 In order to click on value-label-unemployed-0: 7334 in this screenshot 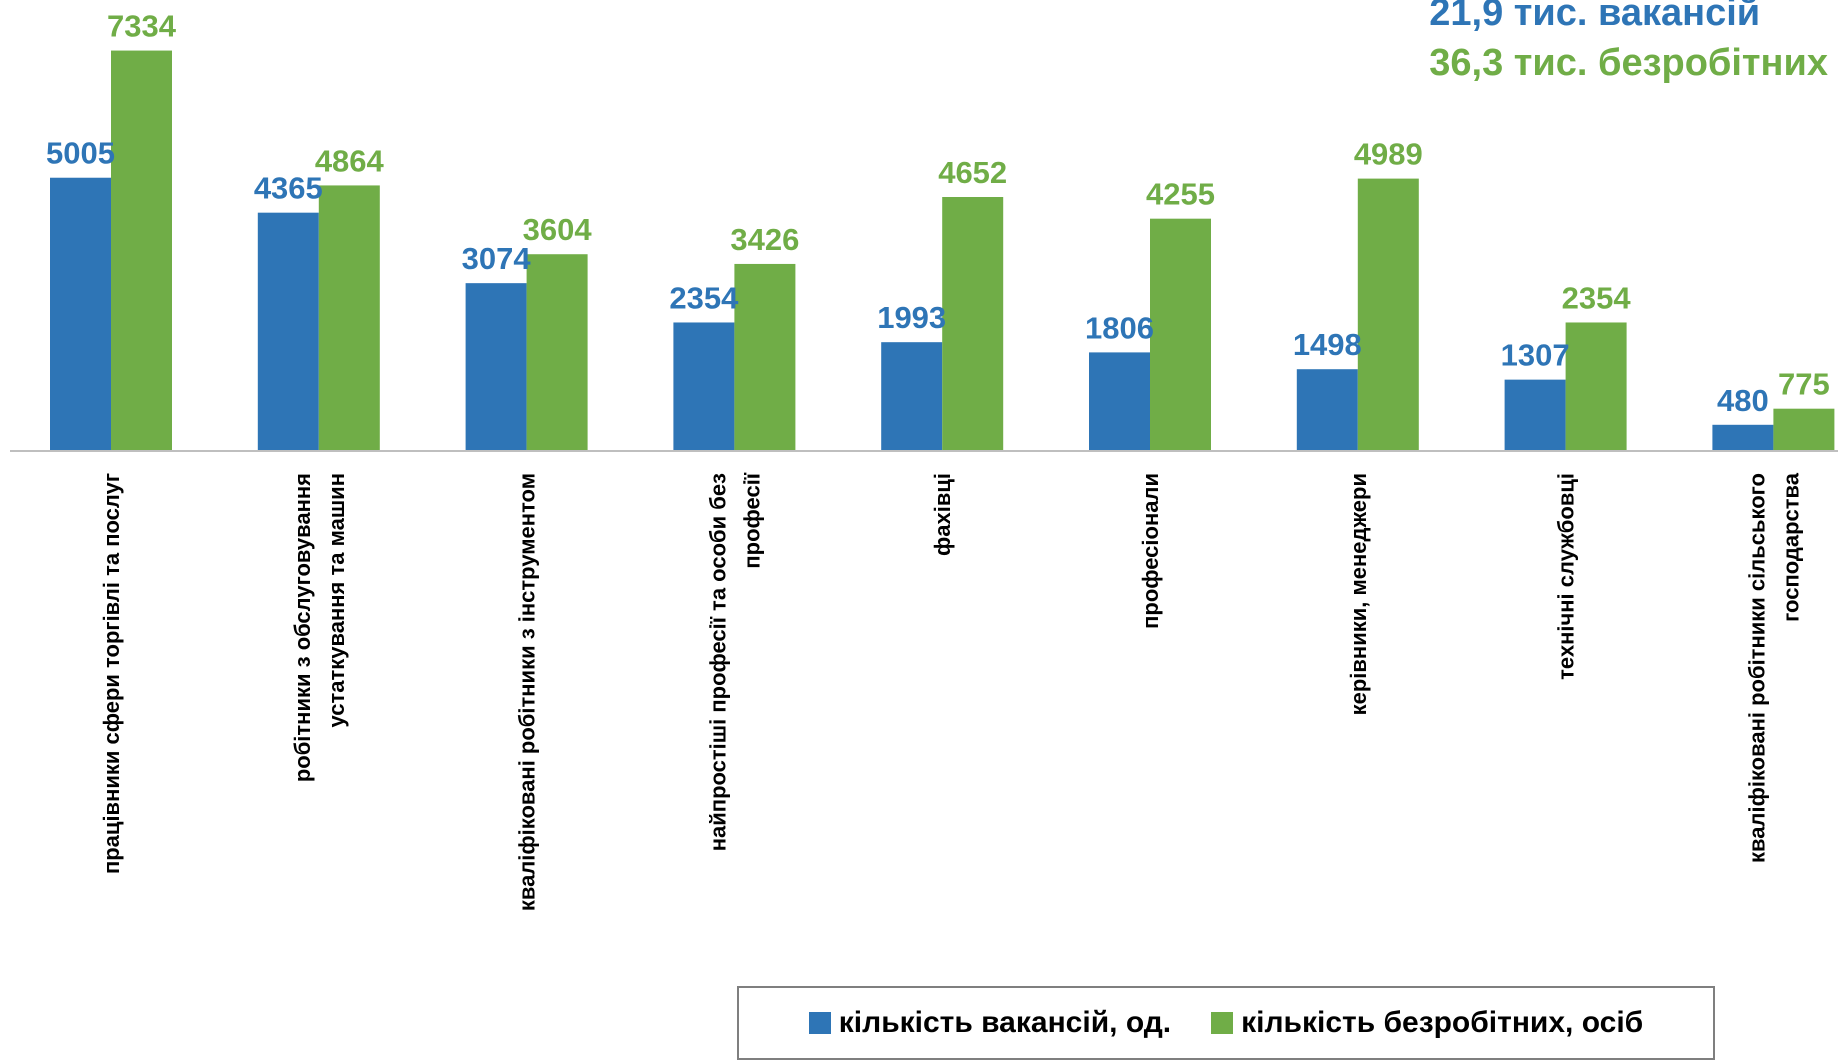, I will do `click(142, 26)`.